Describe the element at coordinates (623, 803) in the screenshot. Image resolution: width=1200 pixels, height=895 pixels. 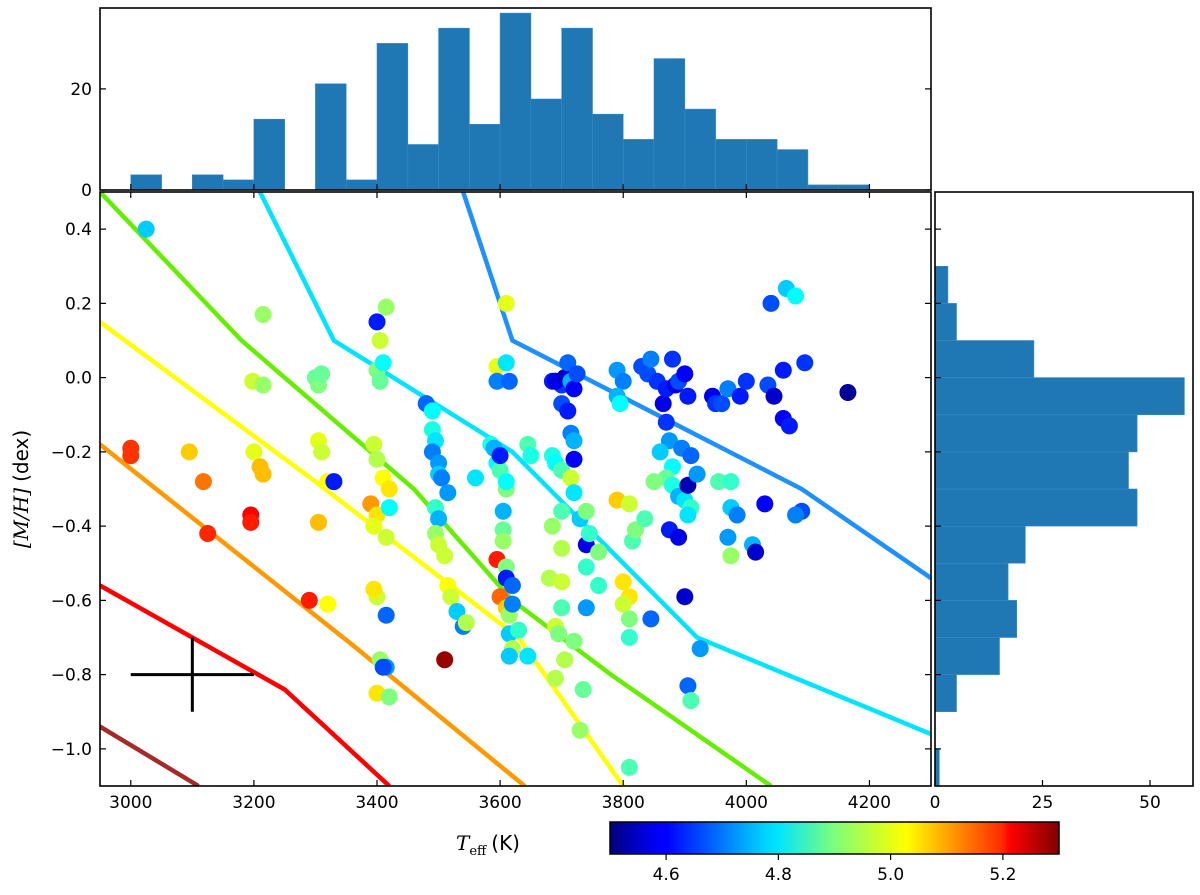
I see `x-tick-label: 3800` at that location.